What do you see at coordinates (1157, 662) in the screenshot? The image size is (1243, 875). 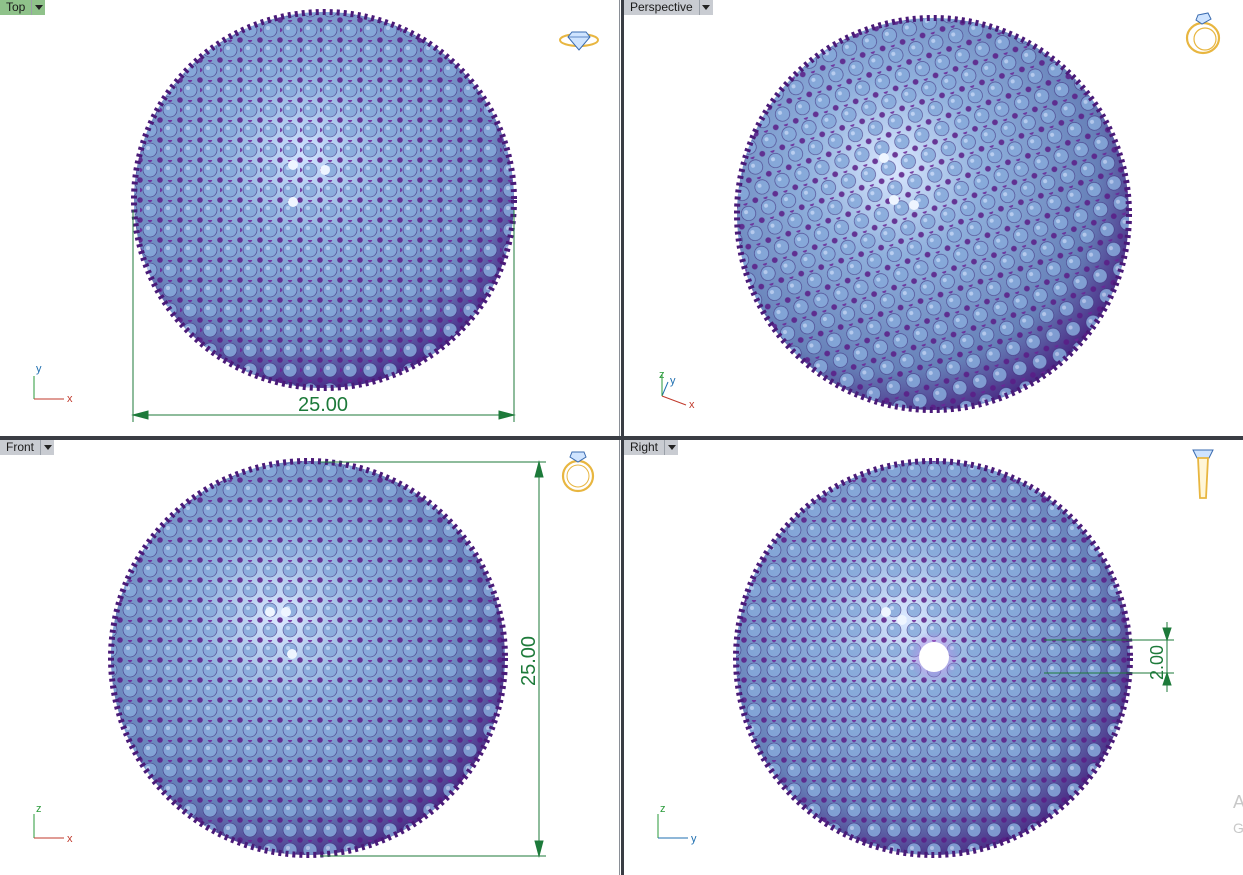 I see `right-dimension-value: 2.00` at bounding box center [1157, 662].